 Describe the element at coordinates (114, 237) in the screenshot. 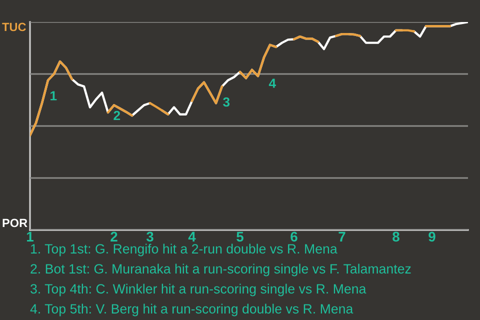

I see `x-tick-label: 2` at that location.